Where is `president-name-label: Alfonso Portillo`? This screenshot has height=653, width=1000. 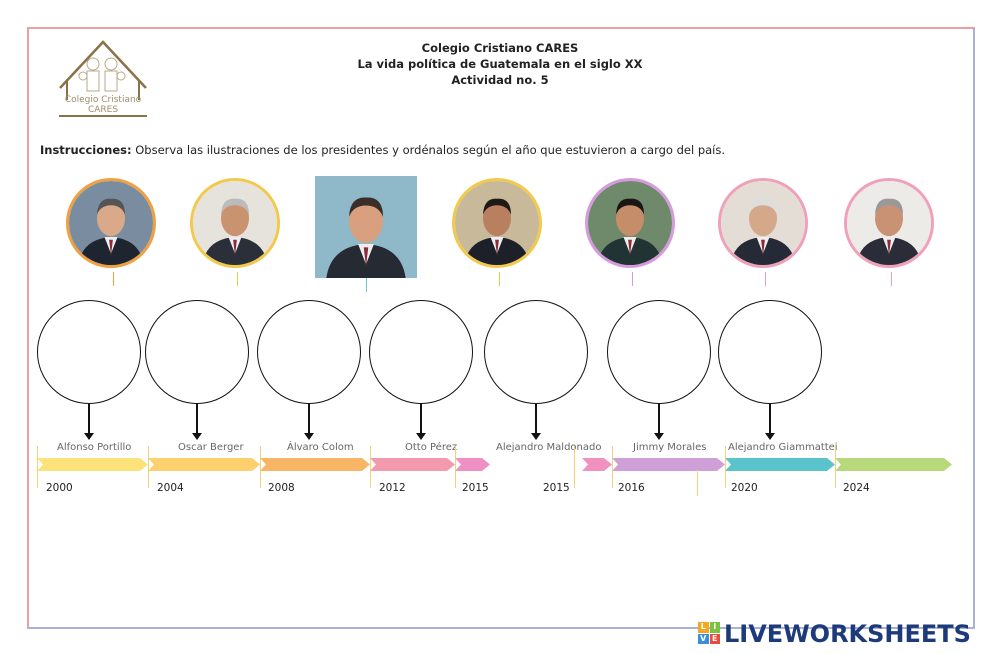
president-name-label: Alfonso Portillo is located at coordinates (94, 447).